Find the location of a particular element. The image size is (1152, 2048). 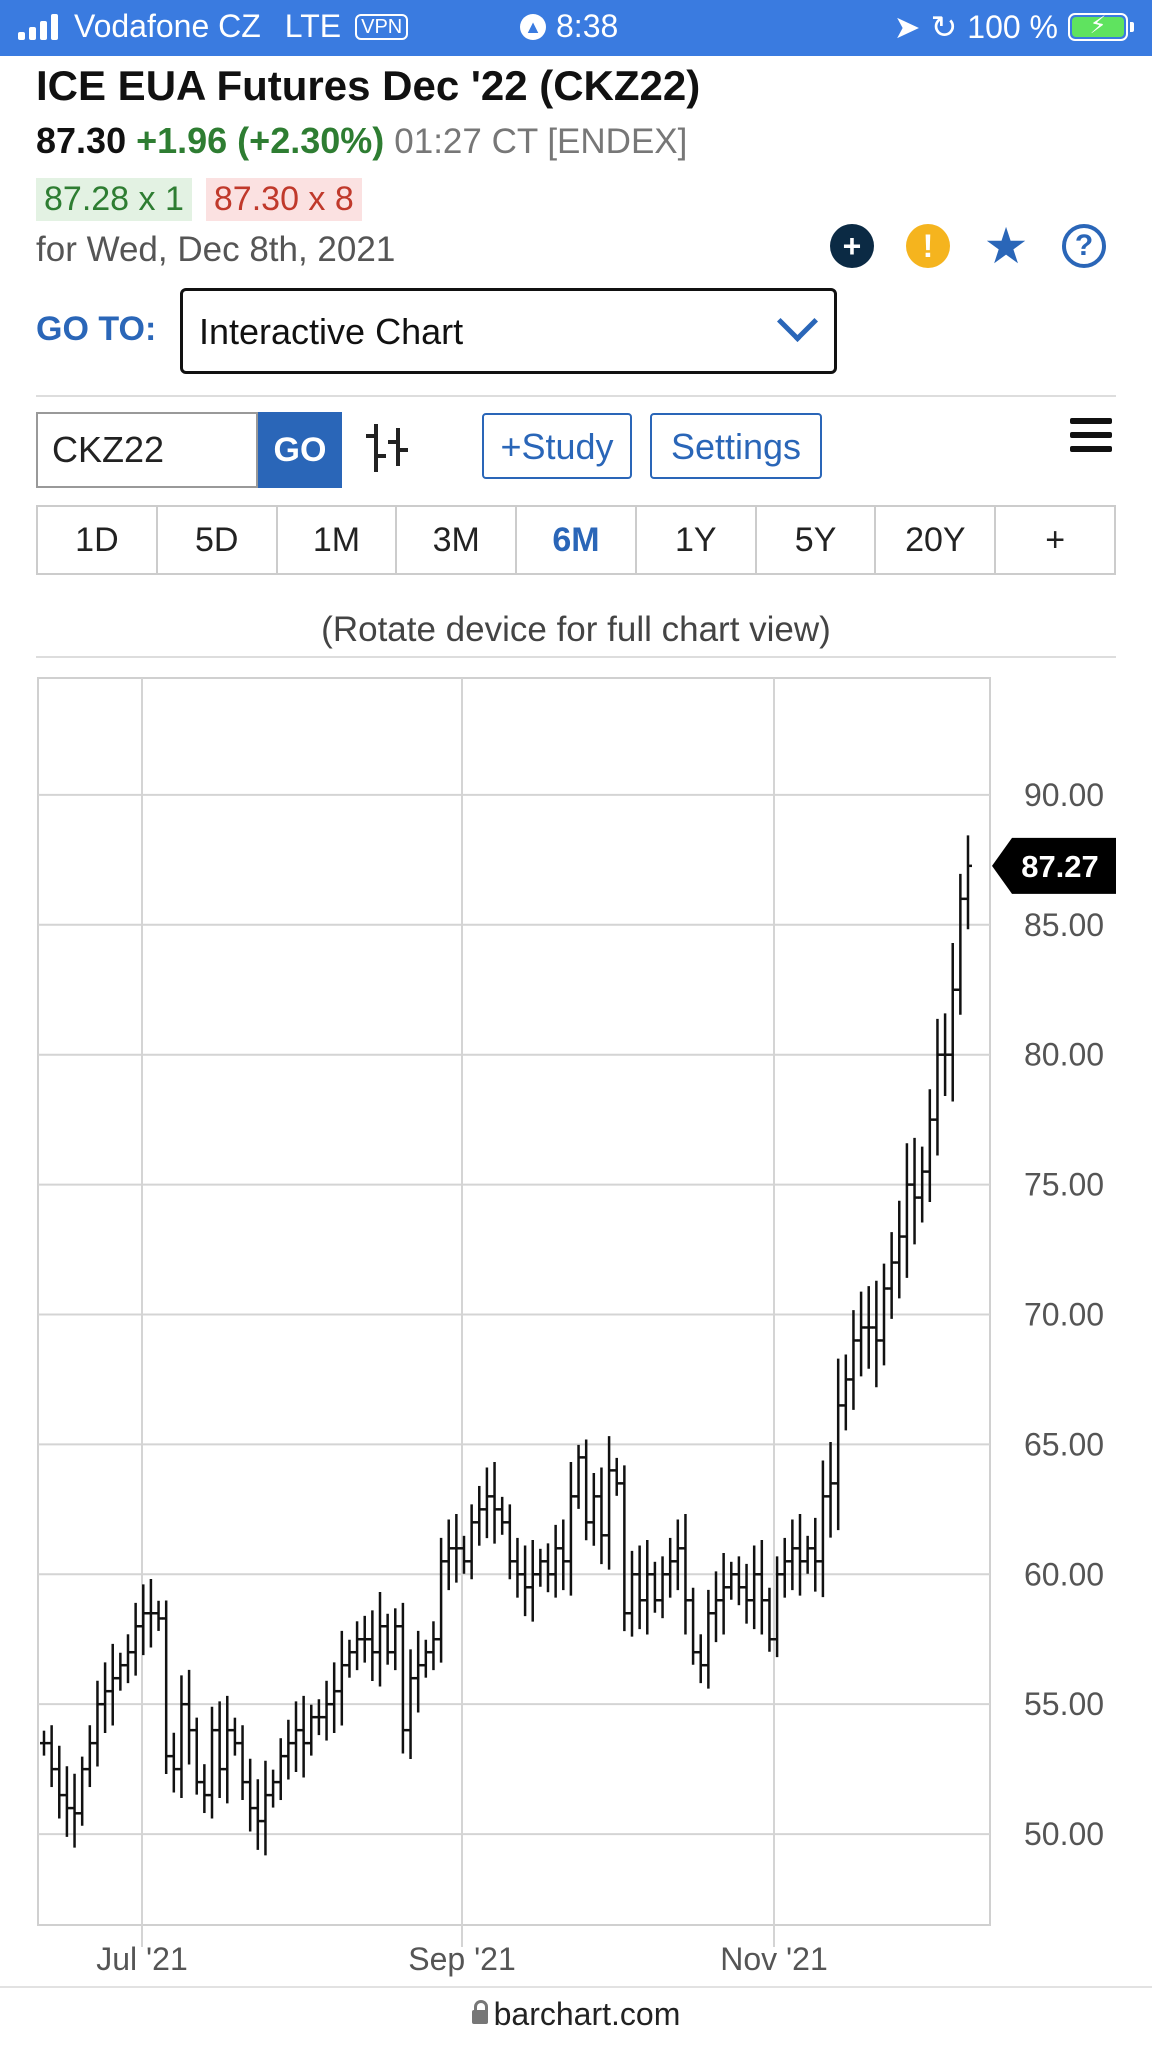

range-selector: 1D 5D 1M 3M 6M 1Y 5Y 20Y + is located at coordinates (576, 540).